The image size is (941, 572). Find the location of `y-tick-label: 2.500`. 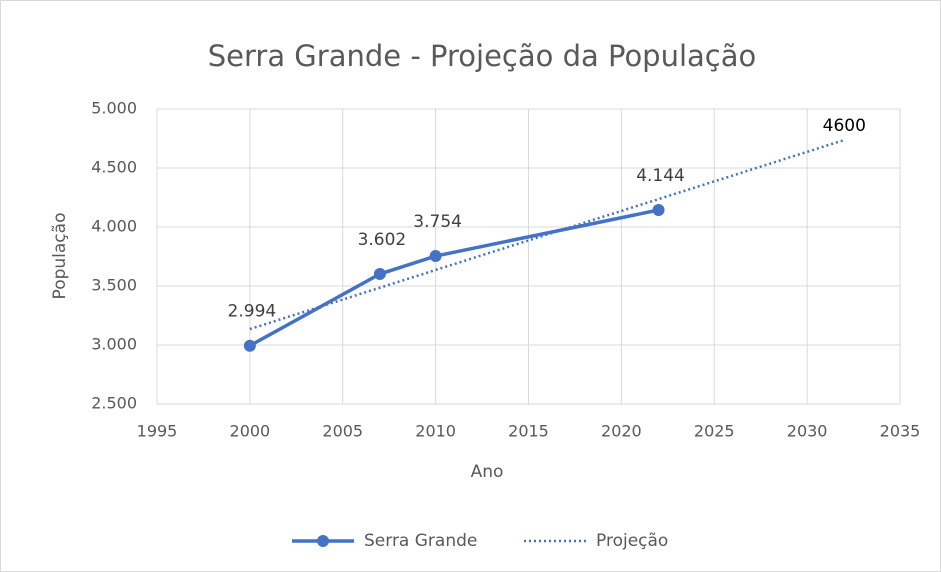

y-tick-label: 2.500 is located at coordinates (114, 403).